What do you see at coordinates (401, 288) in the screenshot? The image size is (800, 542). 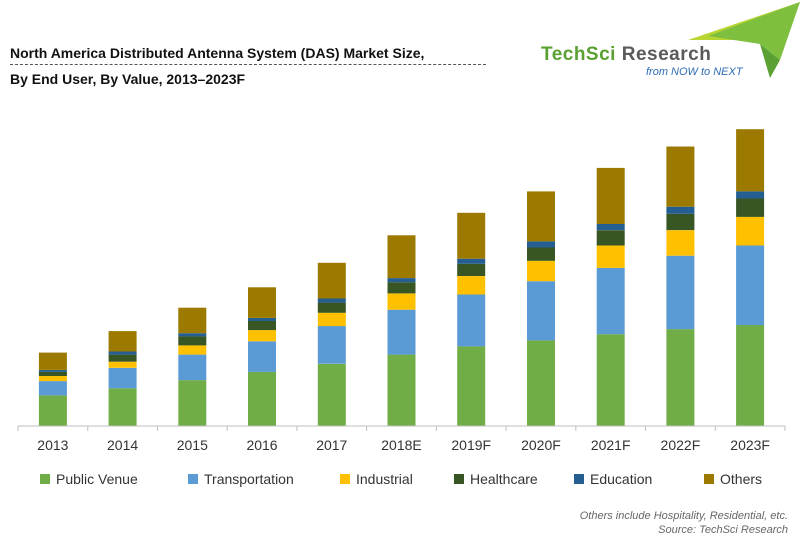 I see `bar-segment-healthcare-2018e` at bounding box center [401, 288].